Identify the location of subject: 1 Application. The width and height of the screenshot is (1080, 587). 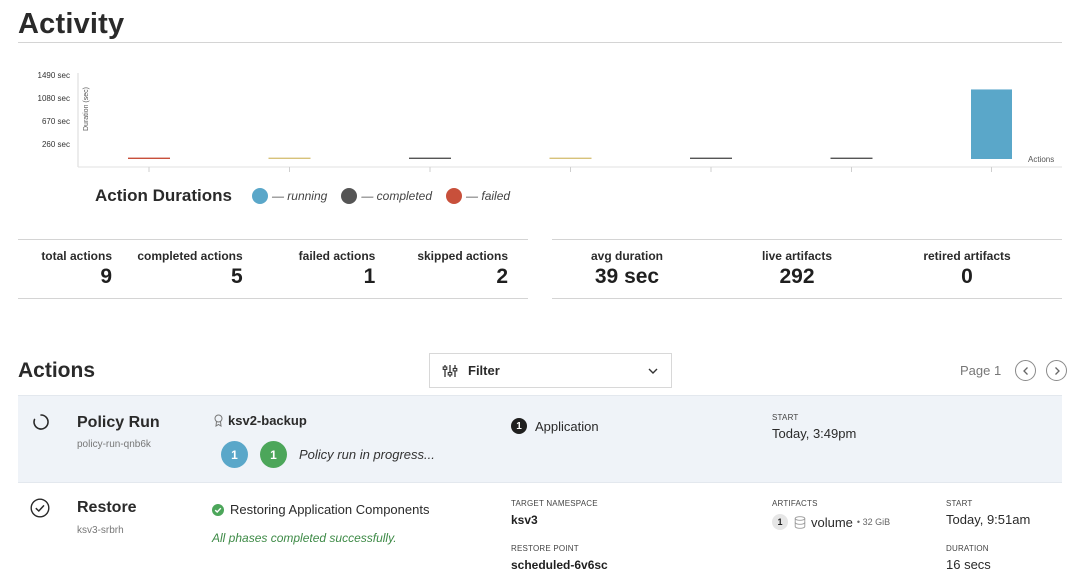
(555, 426).